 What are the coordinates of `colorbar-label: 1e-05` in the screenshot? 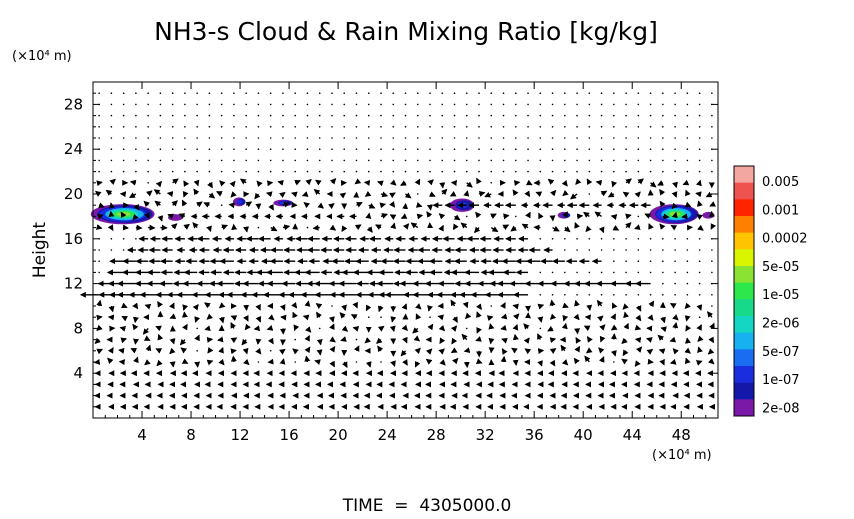 It's located at (781, 295).